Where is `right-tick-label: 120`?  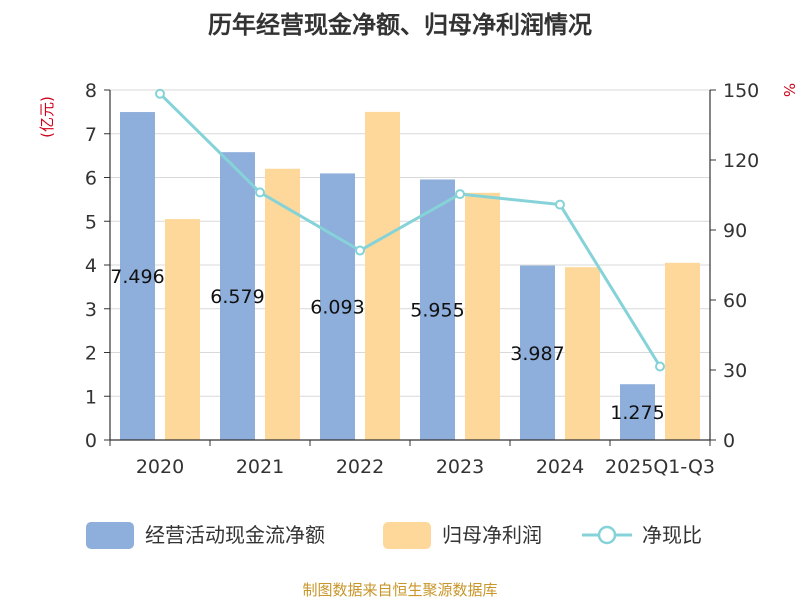
right-tick-label: 120 is located at coordinates (741, 161).